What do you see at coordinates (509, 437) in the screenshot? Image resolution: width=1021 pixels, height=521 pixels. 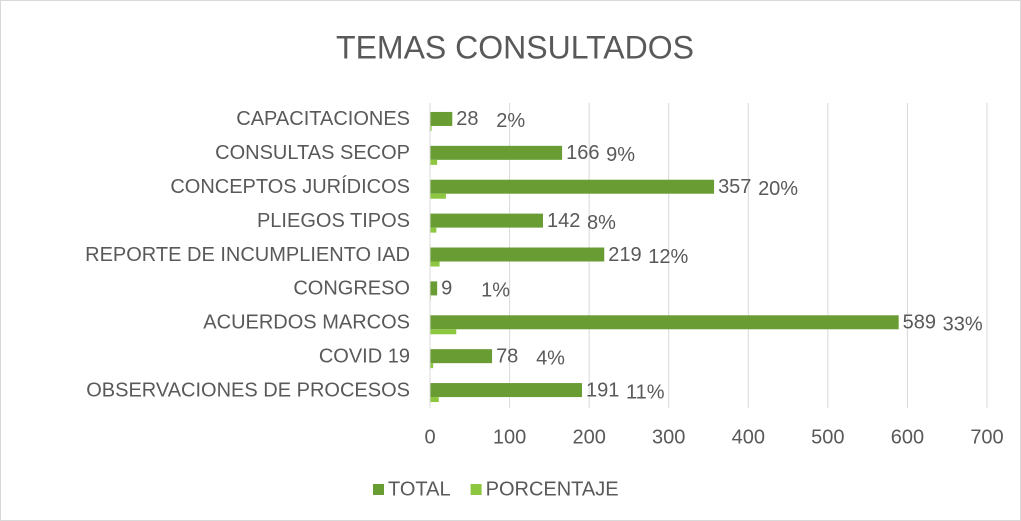 I see `x-tick-label: 100` at bounding box center [509, 437].